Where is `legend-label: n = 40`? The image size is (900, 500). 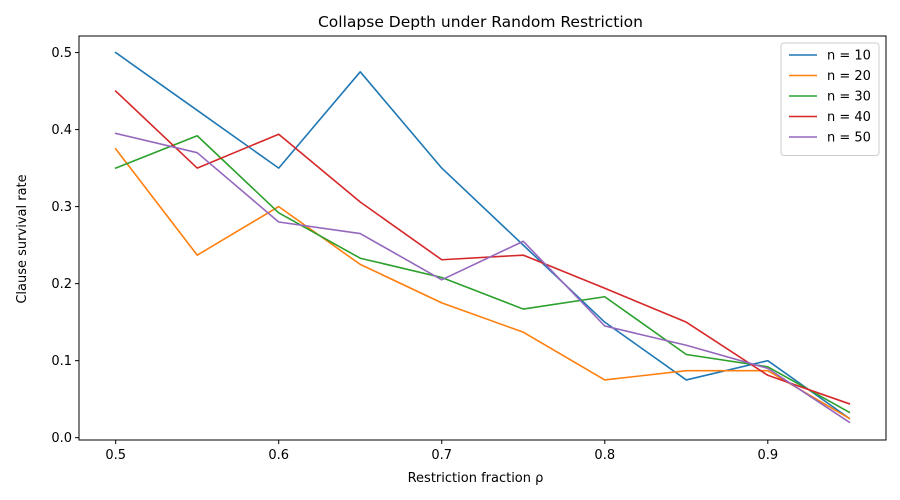
legend-label: n = 40 is located at coordinates (849, 117).